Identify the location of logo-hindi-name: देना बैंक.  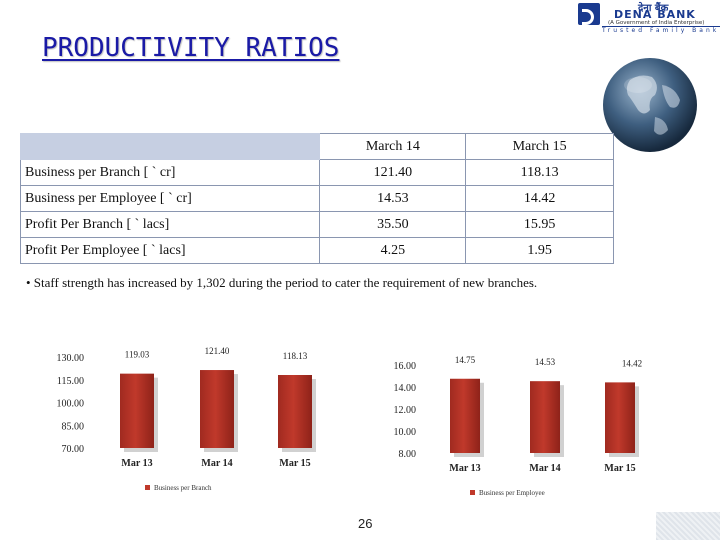
(653, 8).